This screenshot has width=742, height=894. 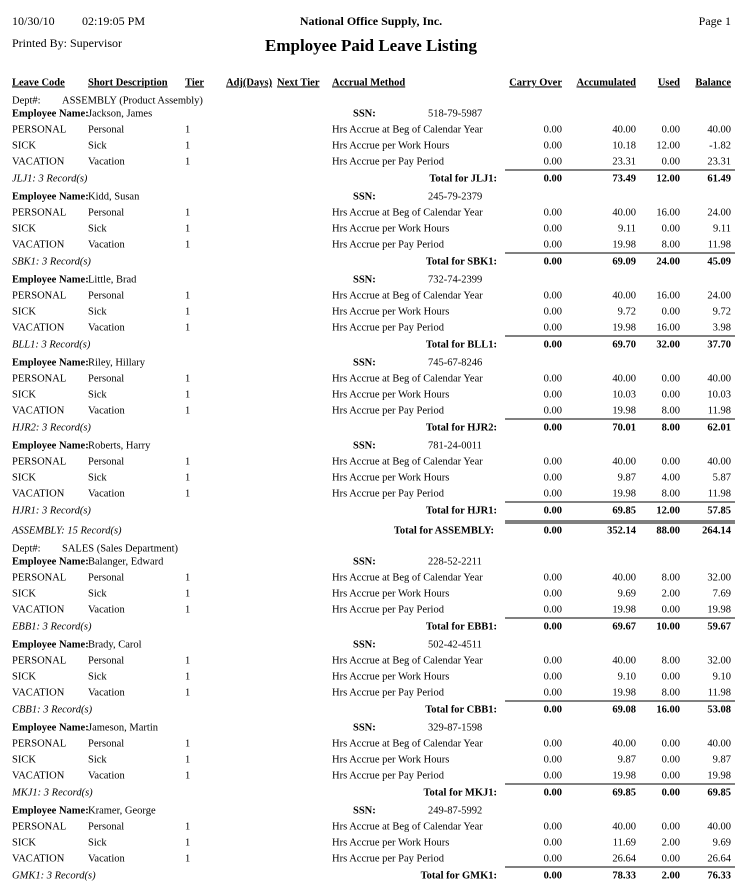 What do you see at coordinates (463, 178) in the screenshot?
I see `total-label: Total for JLJ1:` at bounding box center [463, 178].